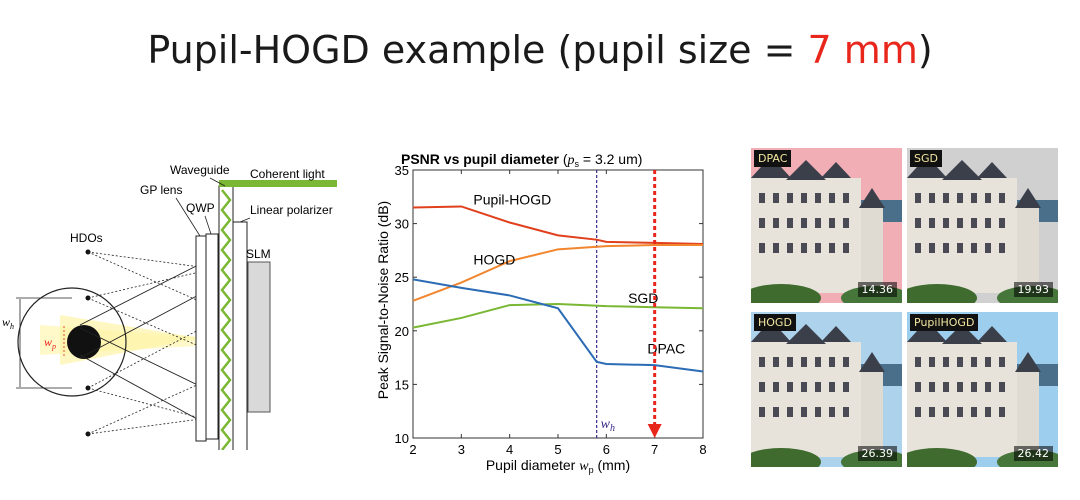 The image size is (1080, 500). What do you see at coordinates (773, 158) in the screenshot?
I see `method-badge: DPAC` at bounding box center [773, 158].